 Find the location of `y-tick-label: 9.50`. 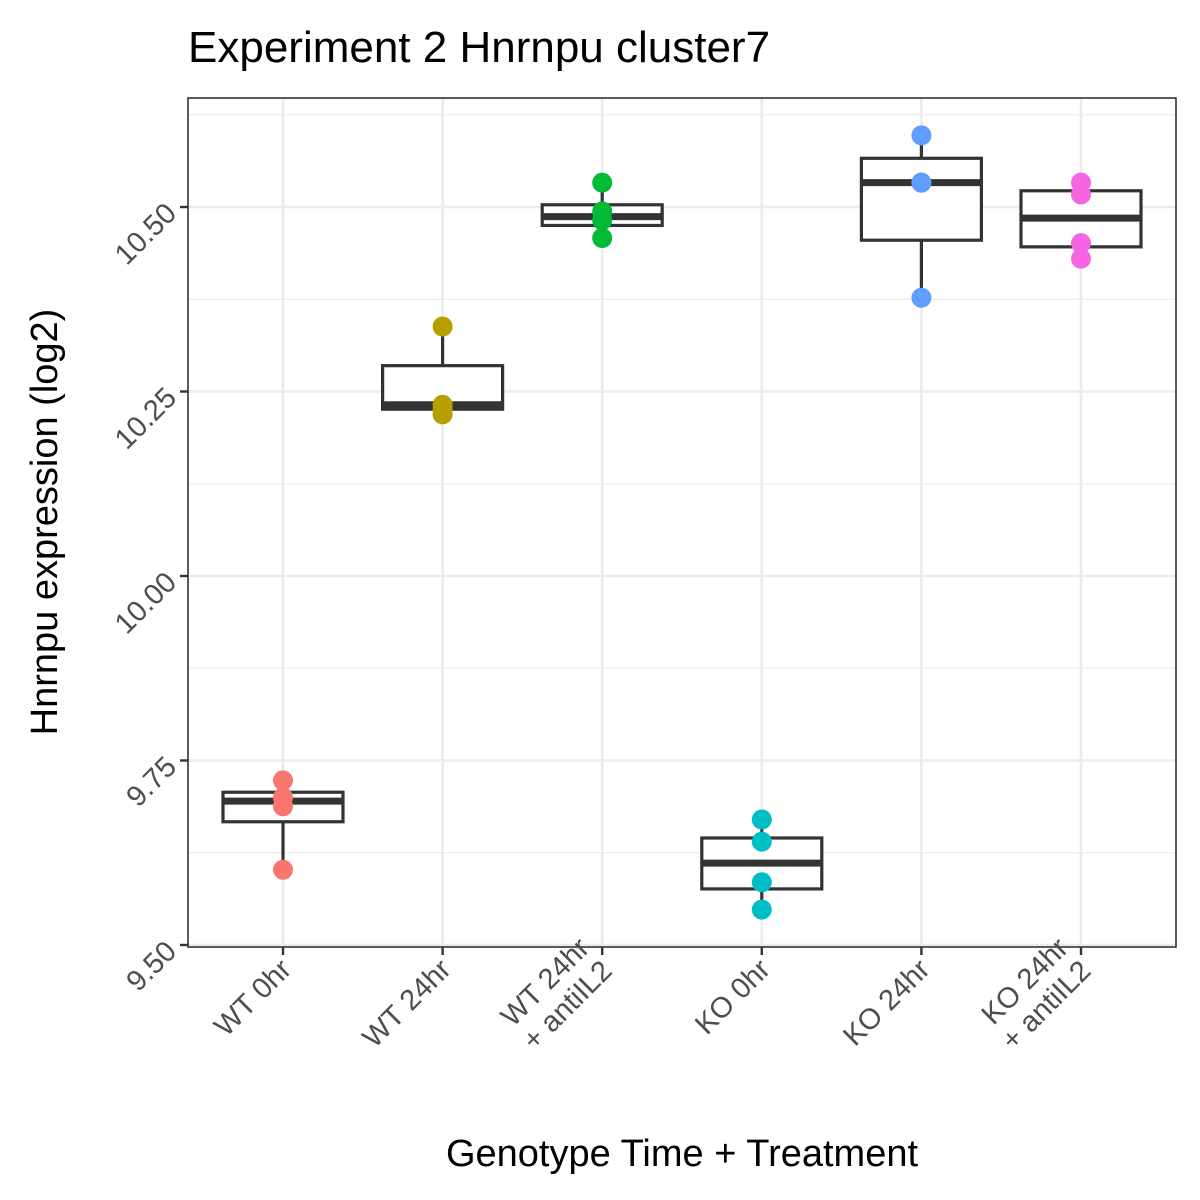

y-tick-label: 9.50 is located at coordinates (151, 966).